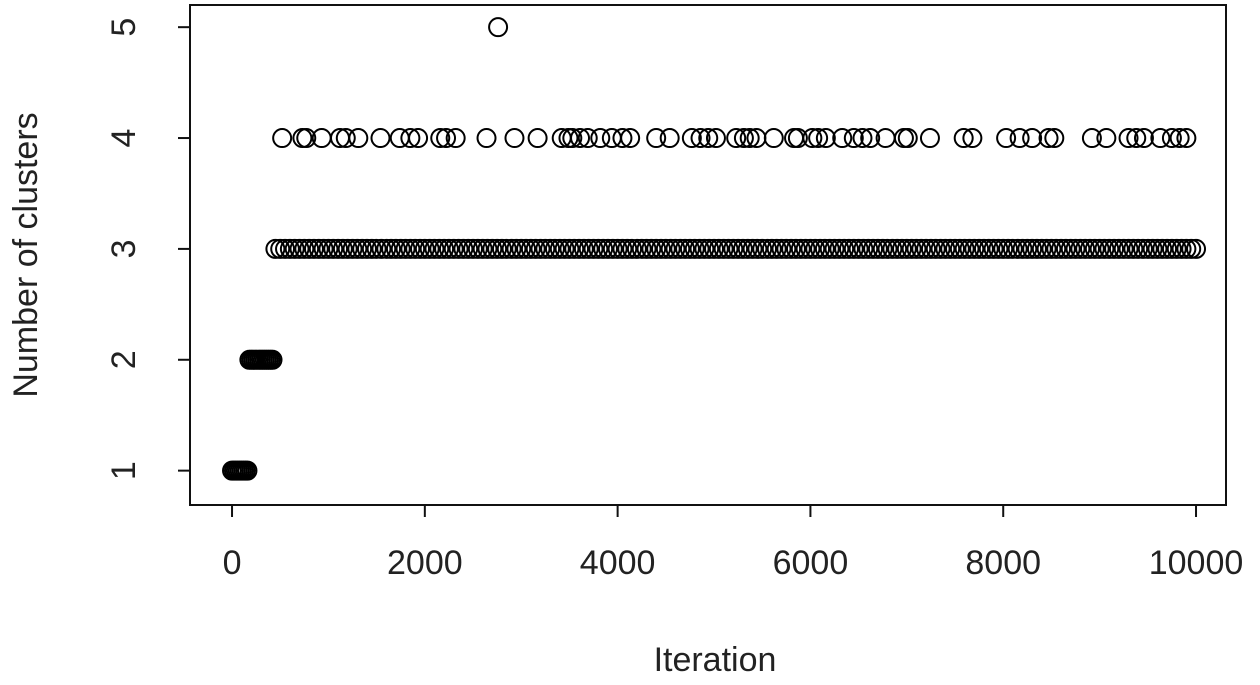 This screenshot has width=1260, height=685. Describe the element at coordinates (124, 248) in the screenshot. I see `y-tick-label: 3` at that location.